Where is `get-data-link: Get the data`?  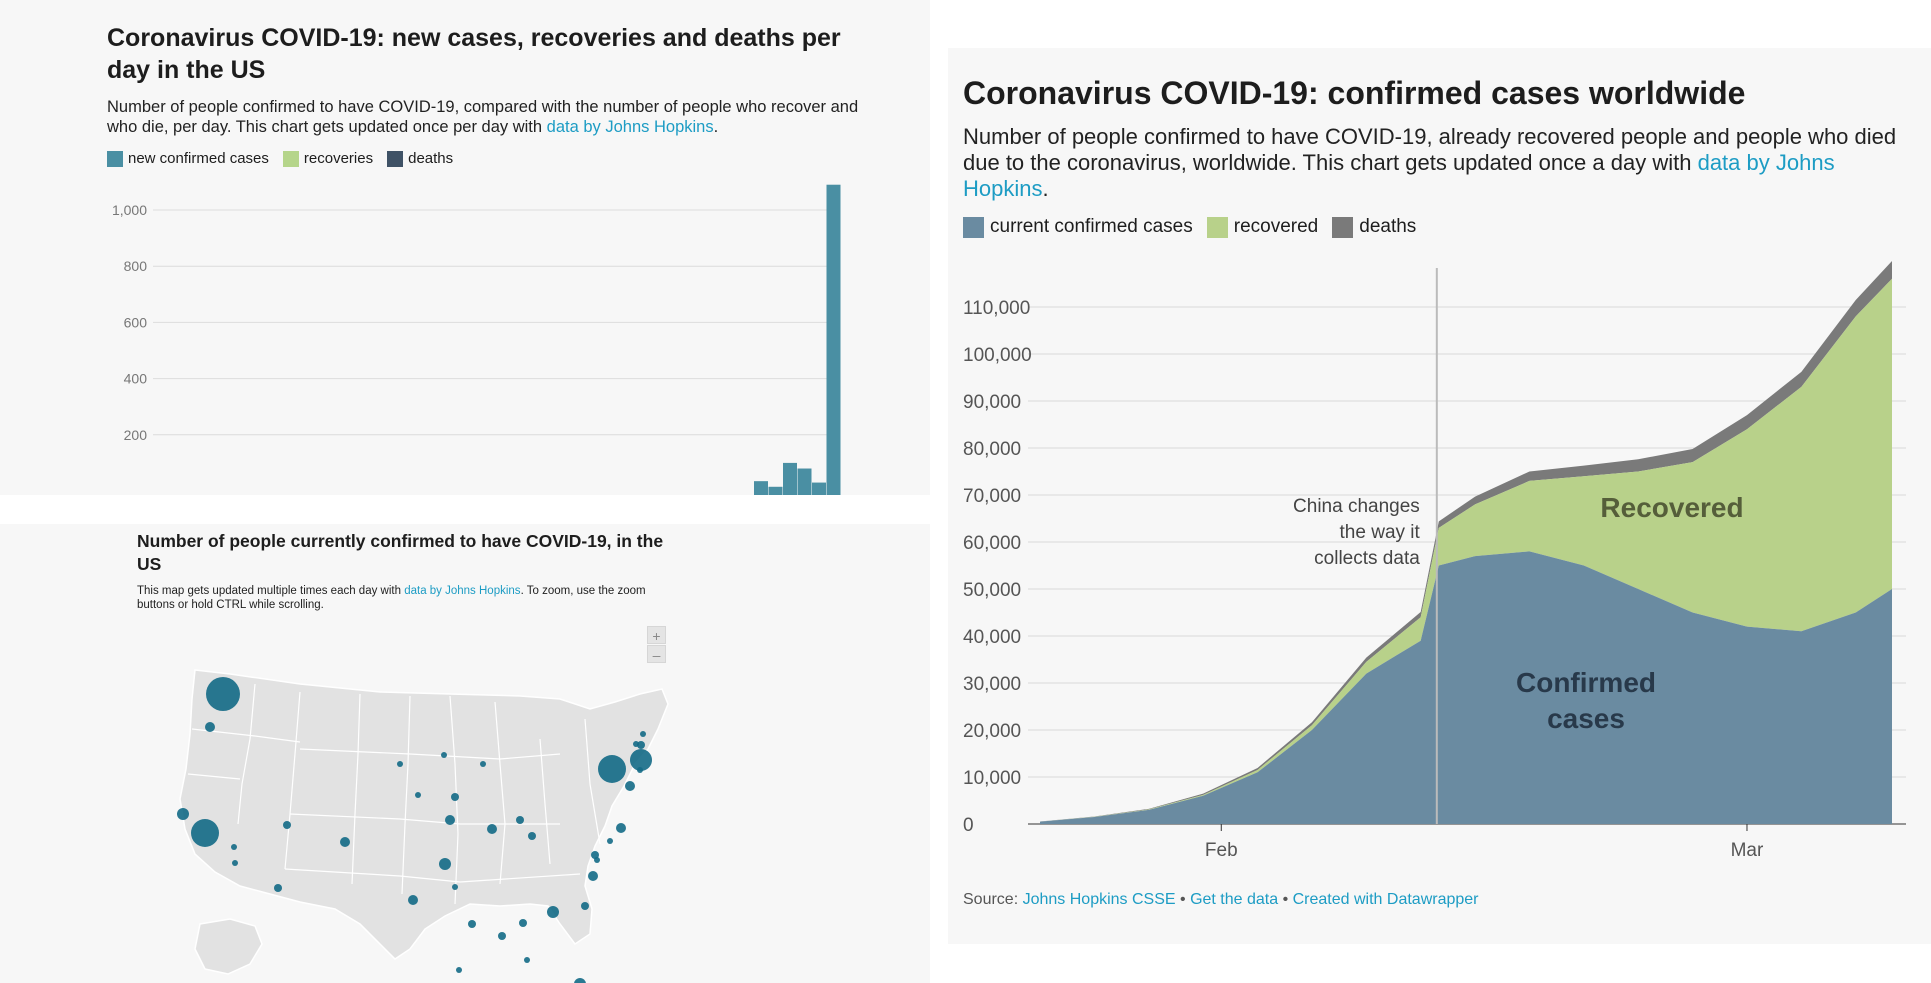
get-data-link: Get the data is located at coordinates (1234, 899).